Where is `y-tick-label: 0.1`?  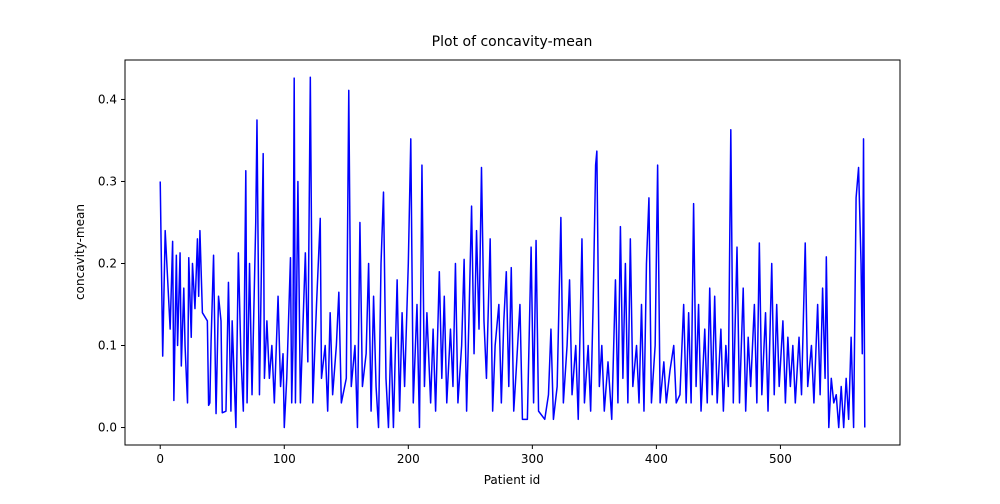
y-tick-label: 0.1 is located at coordinates (107, 346).